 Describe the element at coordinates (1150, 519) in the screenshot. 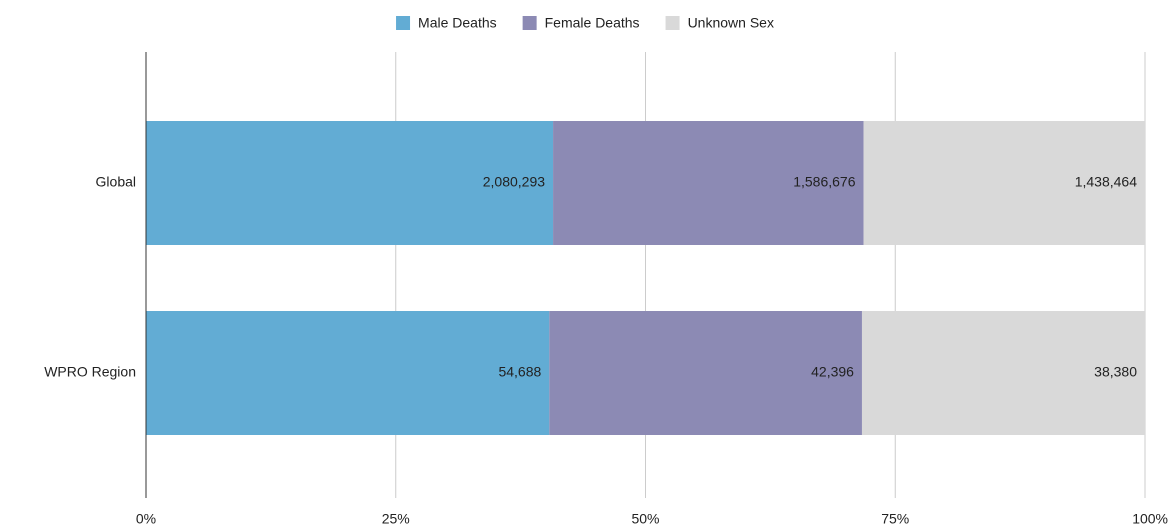

I see `x-tick-label: 100%` at that location.